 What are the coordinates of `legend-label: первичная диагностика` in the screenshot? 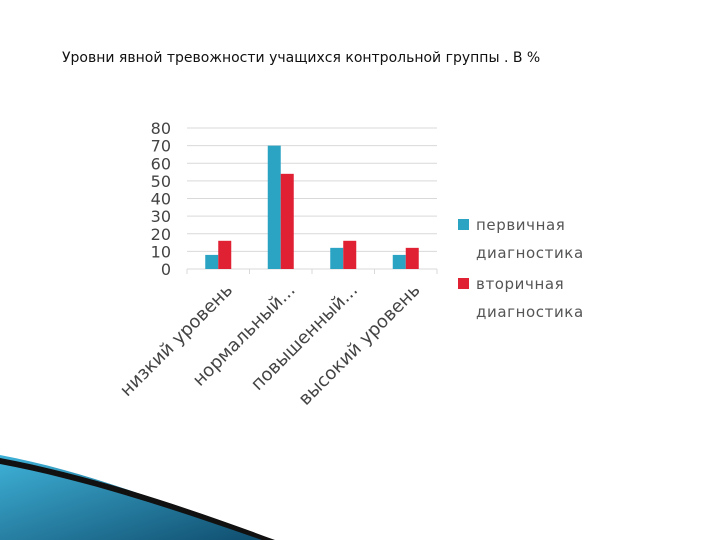 It's located at (530, 239).